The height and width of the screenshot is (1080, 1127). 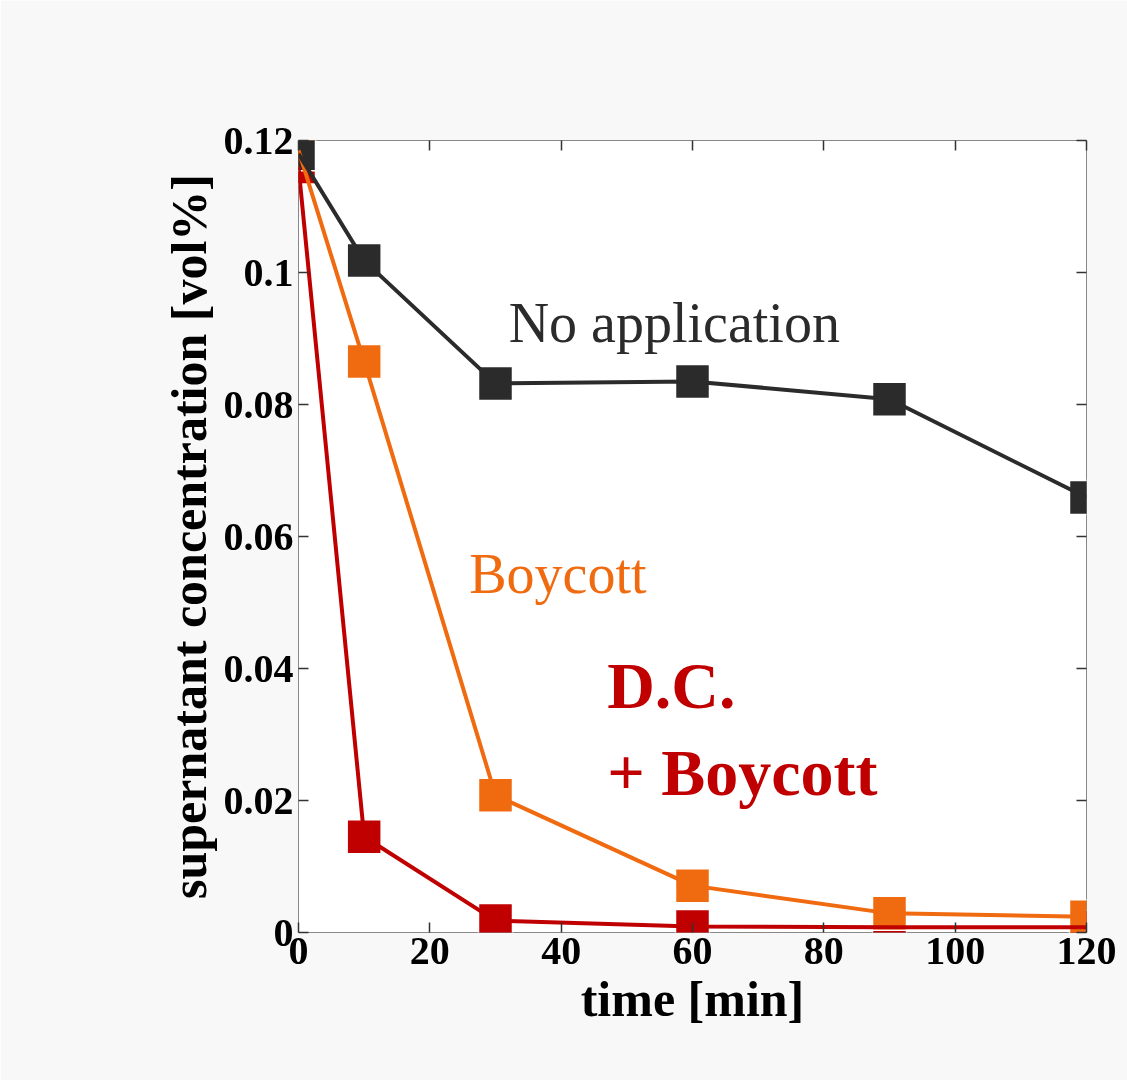 I want to click on series-label: Boycott, so click(x=558, y=574).